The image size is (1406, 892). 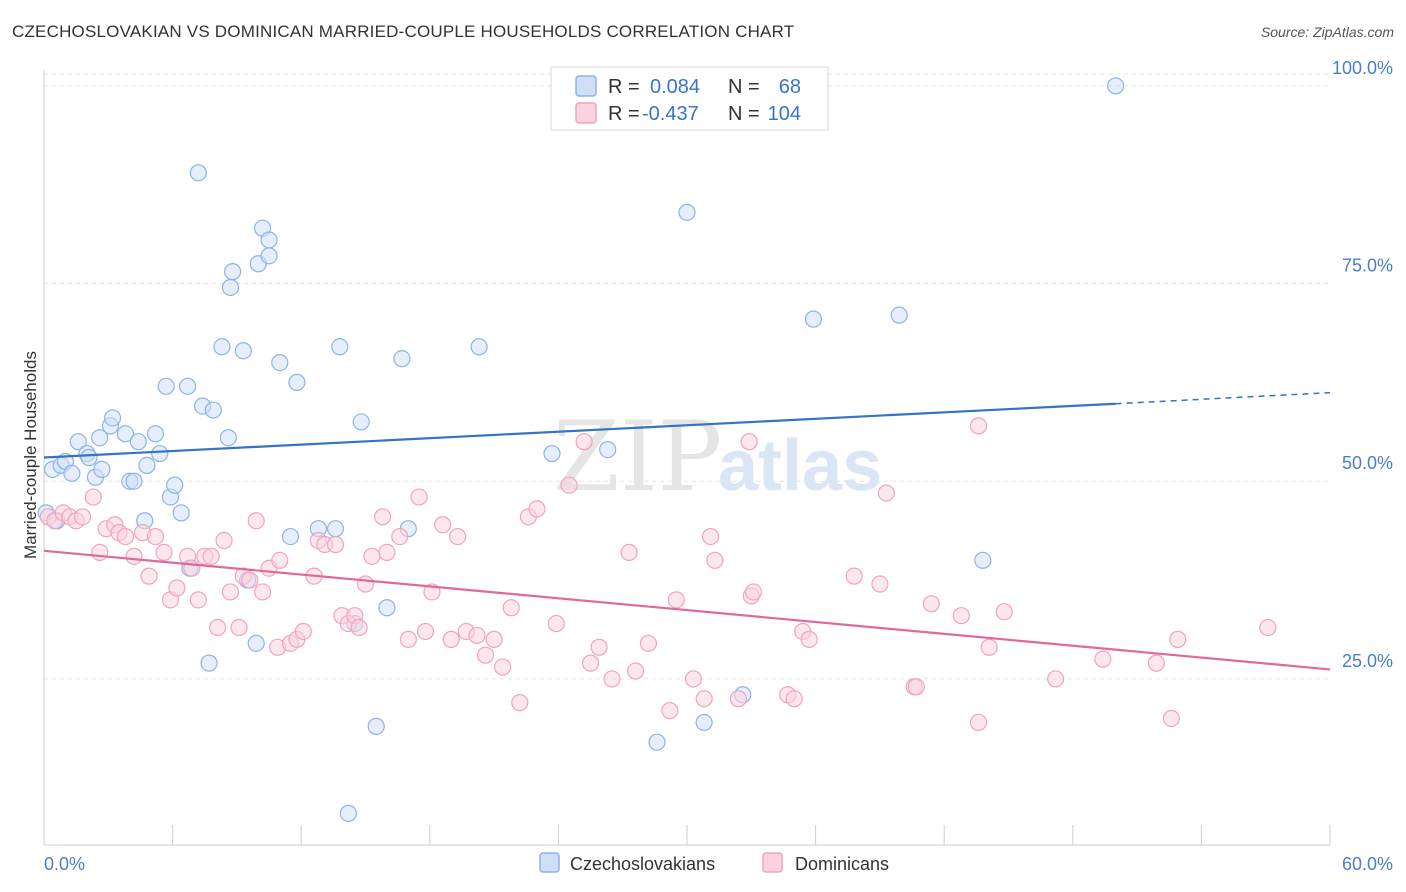 I want to click on legend-swatch-dominicans, so click(x=772, y=862).